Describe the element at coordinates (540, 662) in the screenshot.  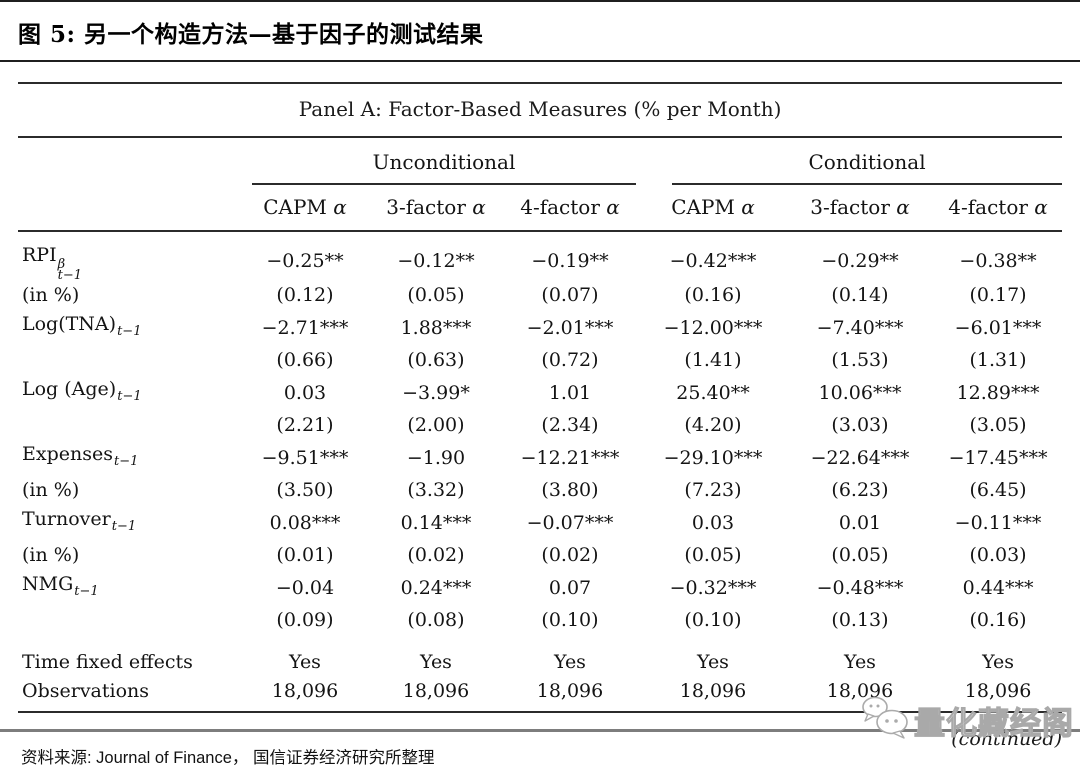
I see `table-row: Time fixed effects Yes Yes Yes Yes Yes Yes` at that location.